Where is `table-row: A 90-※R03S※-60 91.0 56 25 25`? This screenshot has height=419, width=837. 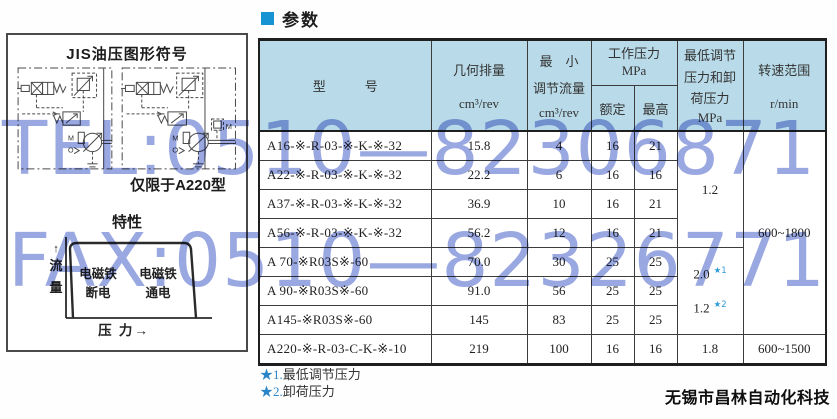 table-row: A 90-※R03S※-60 91.0 56 25 25 is located at coordinates (542, 291).